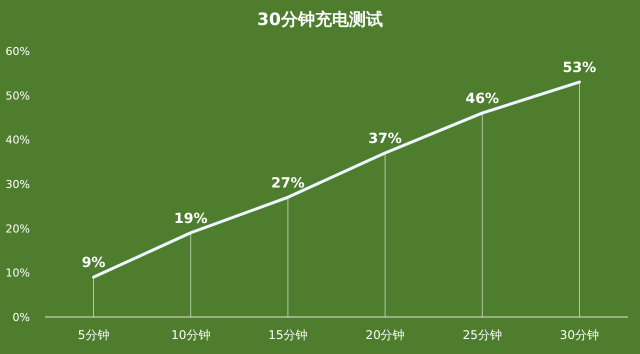  What do you see at coordinates (385, 335) in the screenshot?
I see `x-tick-label: 20分钟` at bounding box center [385, 335].